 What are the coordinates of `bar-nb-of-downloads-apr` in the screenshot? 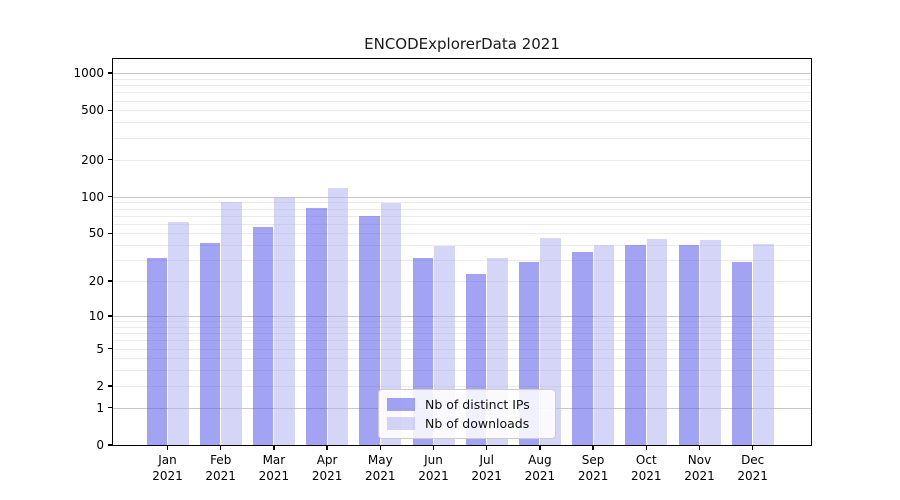 It's located at (338, 316).